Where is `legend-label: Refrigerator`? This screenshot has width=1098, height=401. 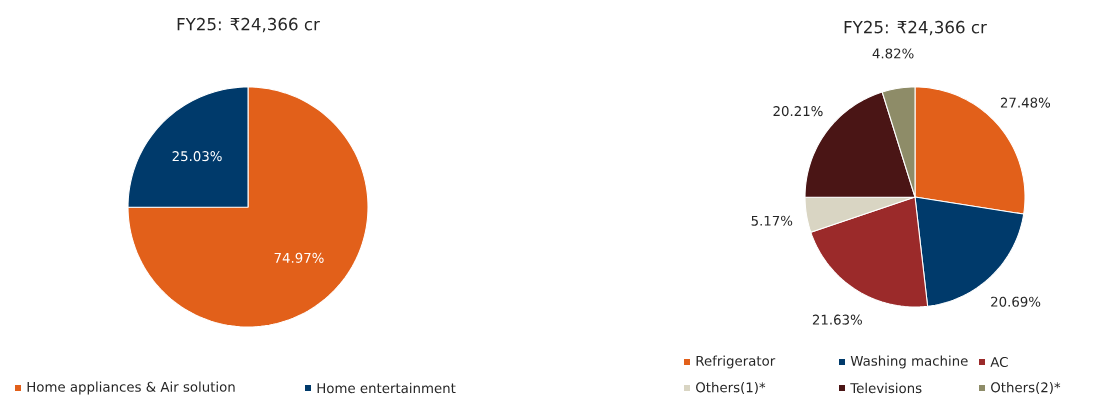 legend-label: Refrigerator is located at coordinates (736, 362).